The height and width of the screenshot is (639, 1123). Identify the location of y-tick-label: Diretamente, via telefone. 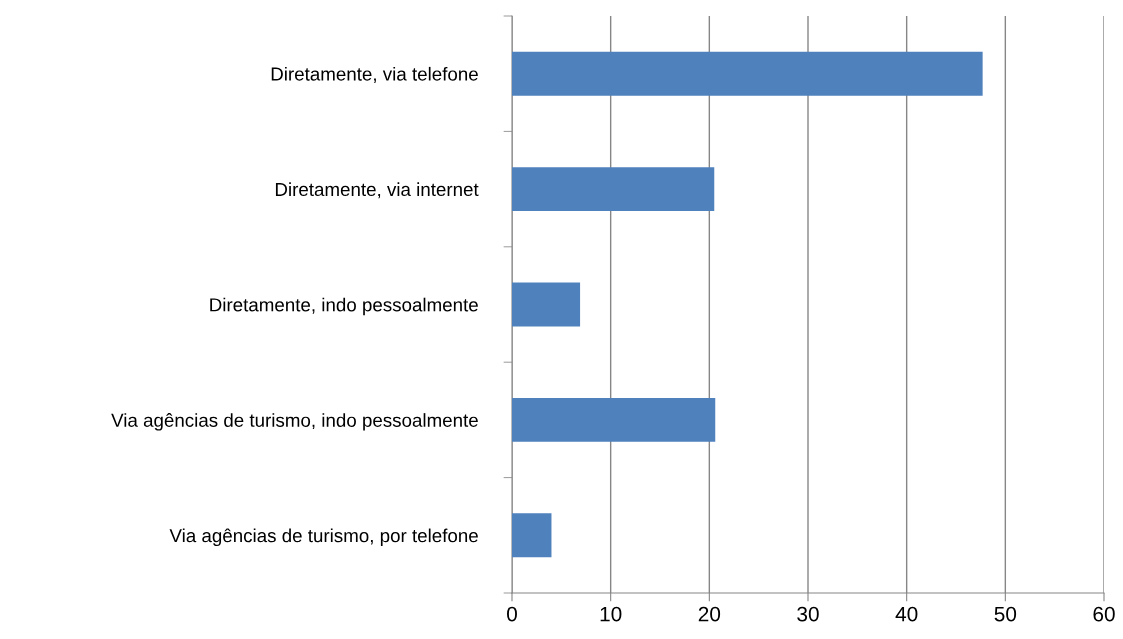
(374, 74).